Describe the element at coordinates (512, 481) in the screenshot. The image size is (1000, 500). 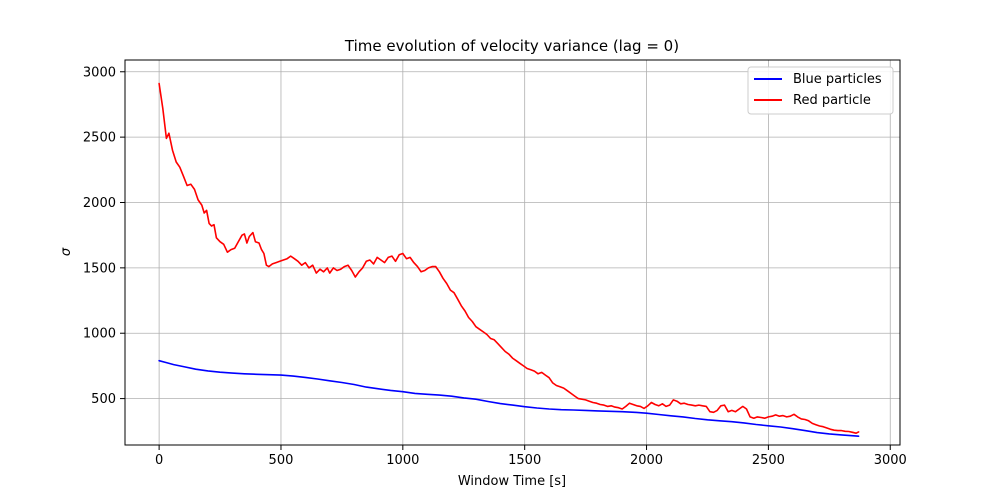
I see `x-axis-label: Window Time [s]` at that location.